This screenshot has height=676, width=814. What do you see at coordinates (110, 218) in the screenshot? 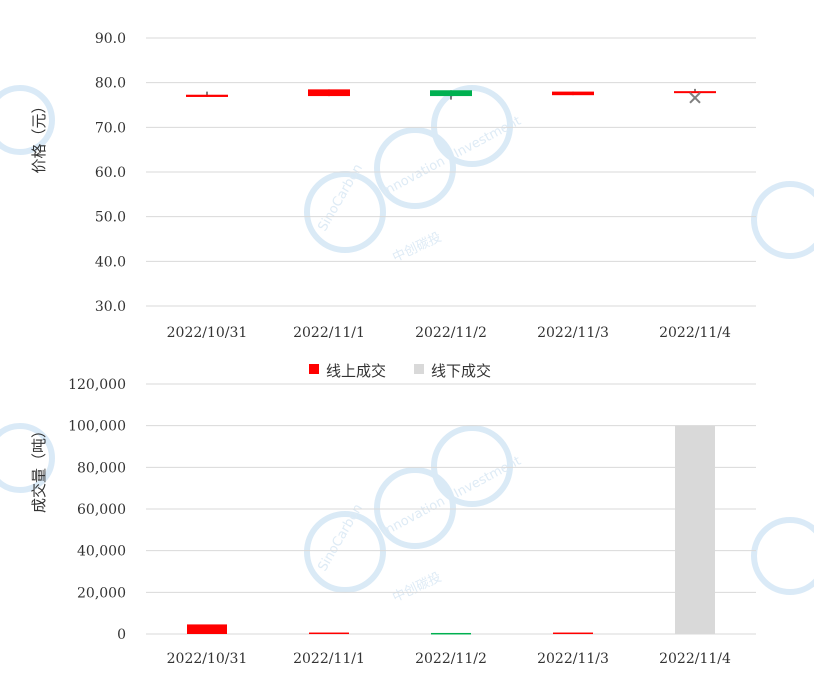
I see `y-tick-label: 50.0` at bounding box center [110, 218].